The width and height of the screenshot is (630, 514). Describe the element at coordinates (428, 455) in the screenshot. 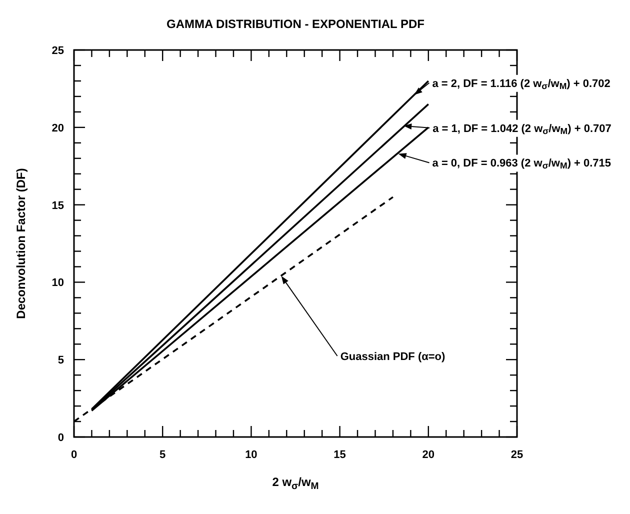

I see `x-tick-label: 20` at that location.